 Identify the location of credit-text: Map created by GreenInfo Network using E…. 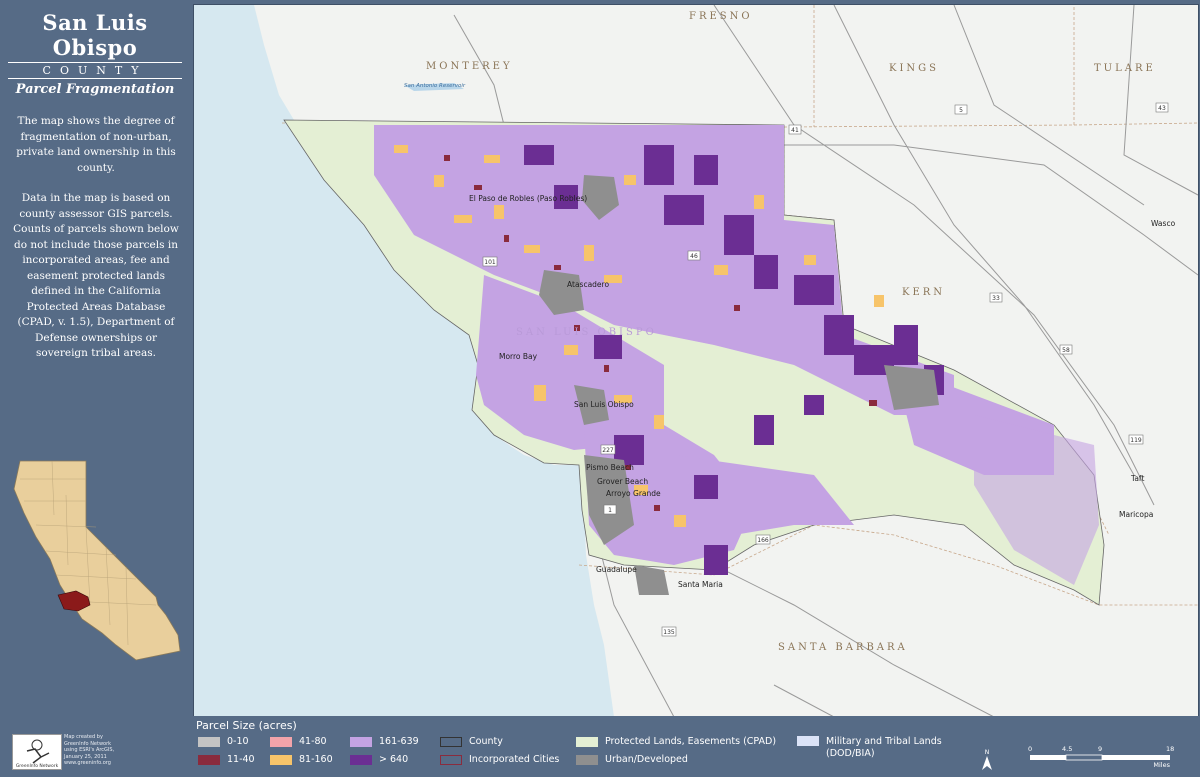
(124, 750).